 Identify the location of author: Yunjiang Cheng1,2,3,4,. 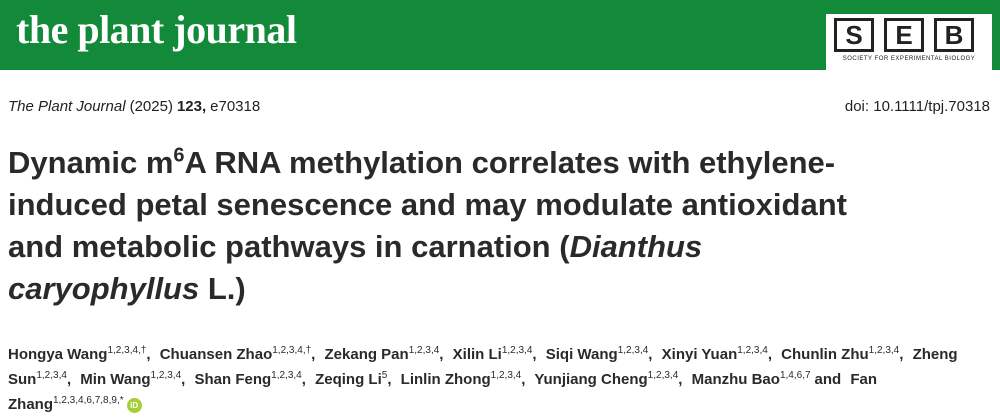
(608, 379).